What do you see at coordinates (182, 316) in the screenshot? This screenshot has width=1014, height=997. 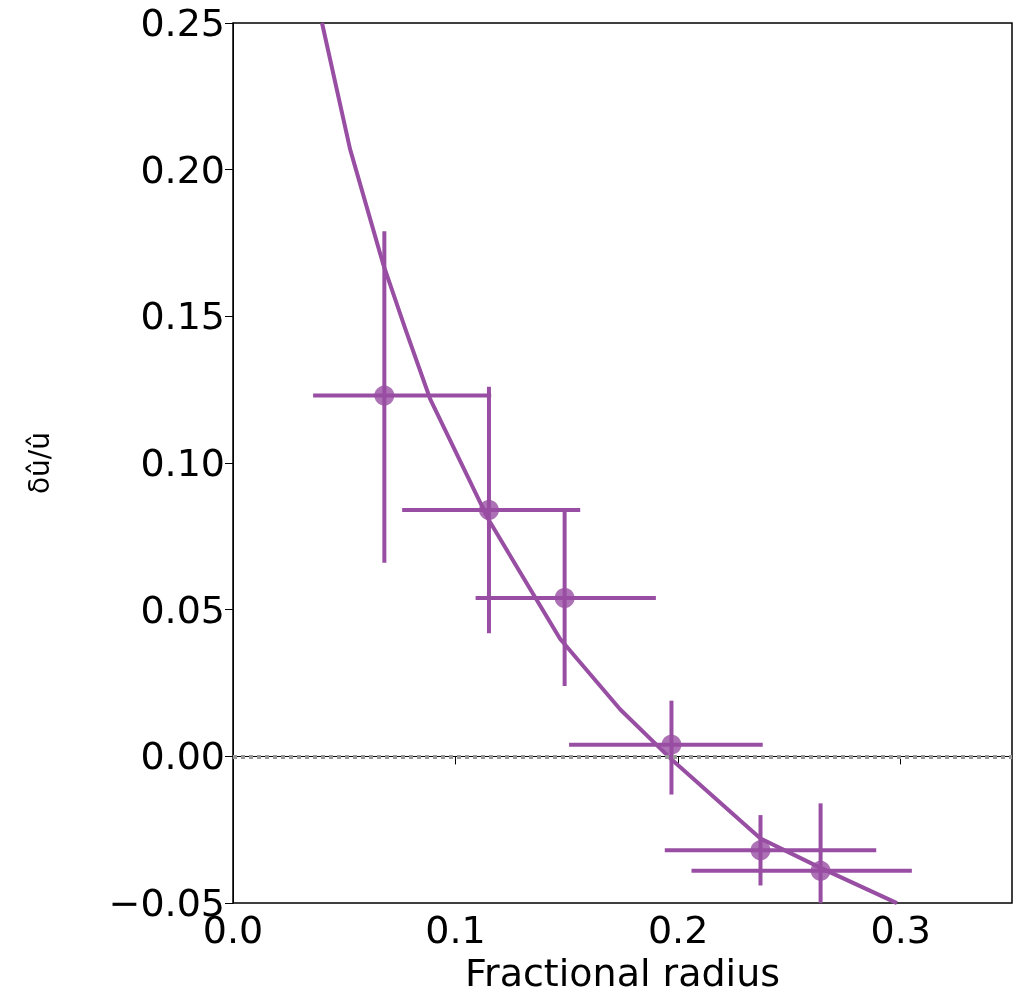 I see `y-tick-label: 0.15` at bounding box center [182, 316].